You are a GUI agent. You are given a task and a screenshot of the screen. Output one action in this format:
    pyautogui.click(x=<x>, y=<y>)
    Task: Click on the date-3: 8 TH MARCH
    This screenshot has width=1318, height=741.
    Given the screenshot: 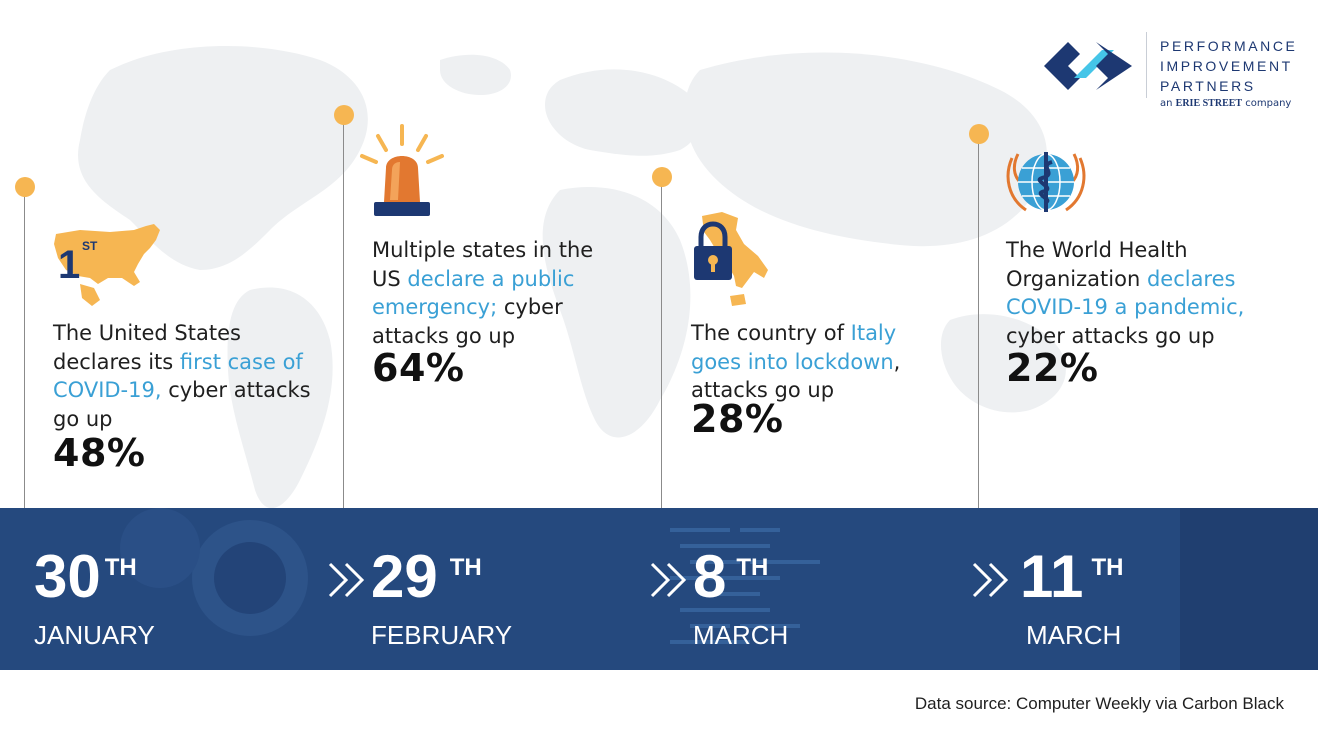 What is the action you would take?
    pyautogui.click(x=740, y=597)
    